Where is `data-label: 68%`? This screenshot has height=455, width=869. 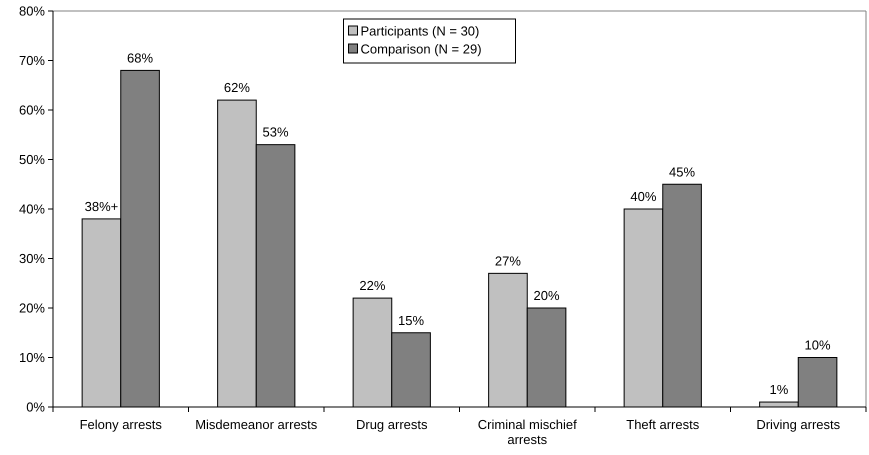
data-label: 68% is located at coordinates (140, 58).